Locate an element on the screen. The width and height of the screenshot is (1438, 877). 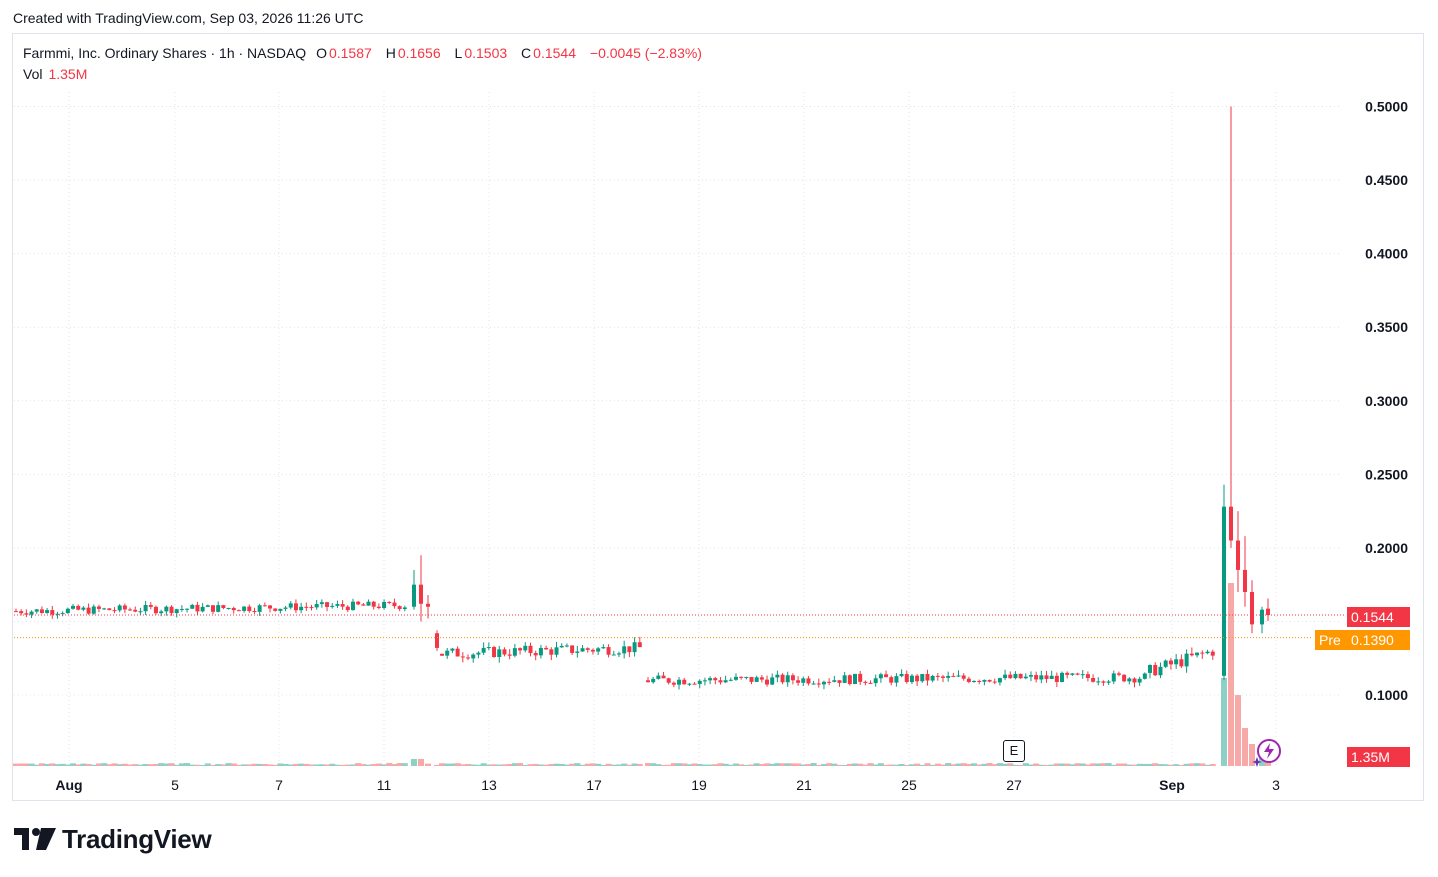
time-tick-label: 5 is located at coordinates (175, 785).